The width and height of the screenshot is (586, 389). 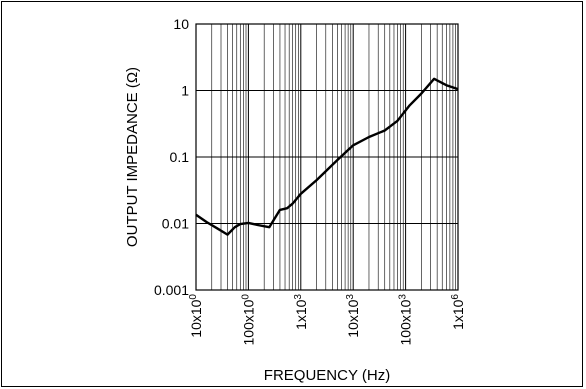 I want to click on x-tick-label: 1x103, so click(x=301, y=312).